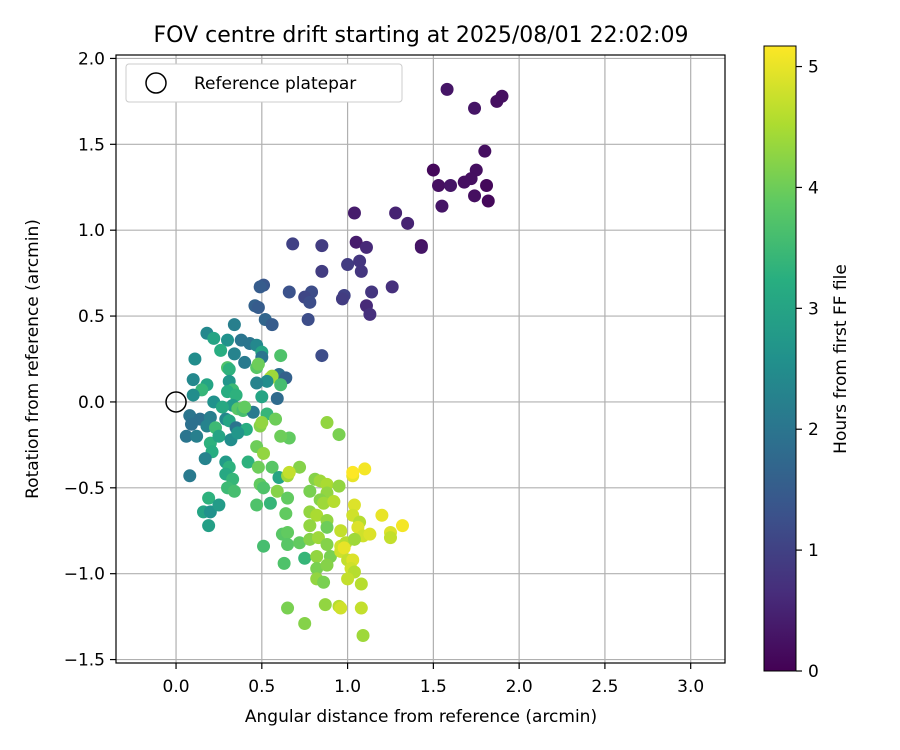  I want to click on x-tick-label: 0.0, so click(176, 687).